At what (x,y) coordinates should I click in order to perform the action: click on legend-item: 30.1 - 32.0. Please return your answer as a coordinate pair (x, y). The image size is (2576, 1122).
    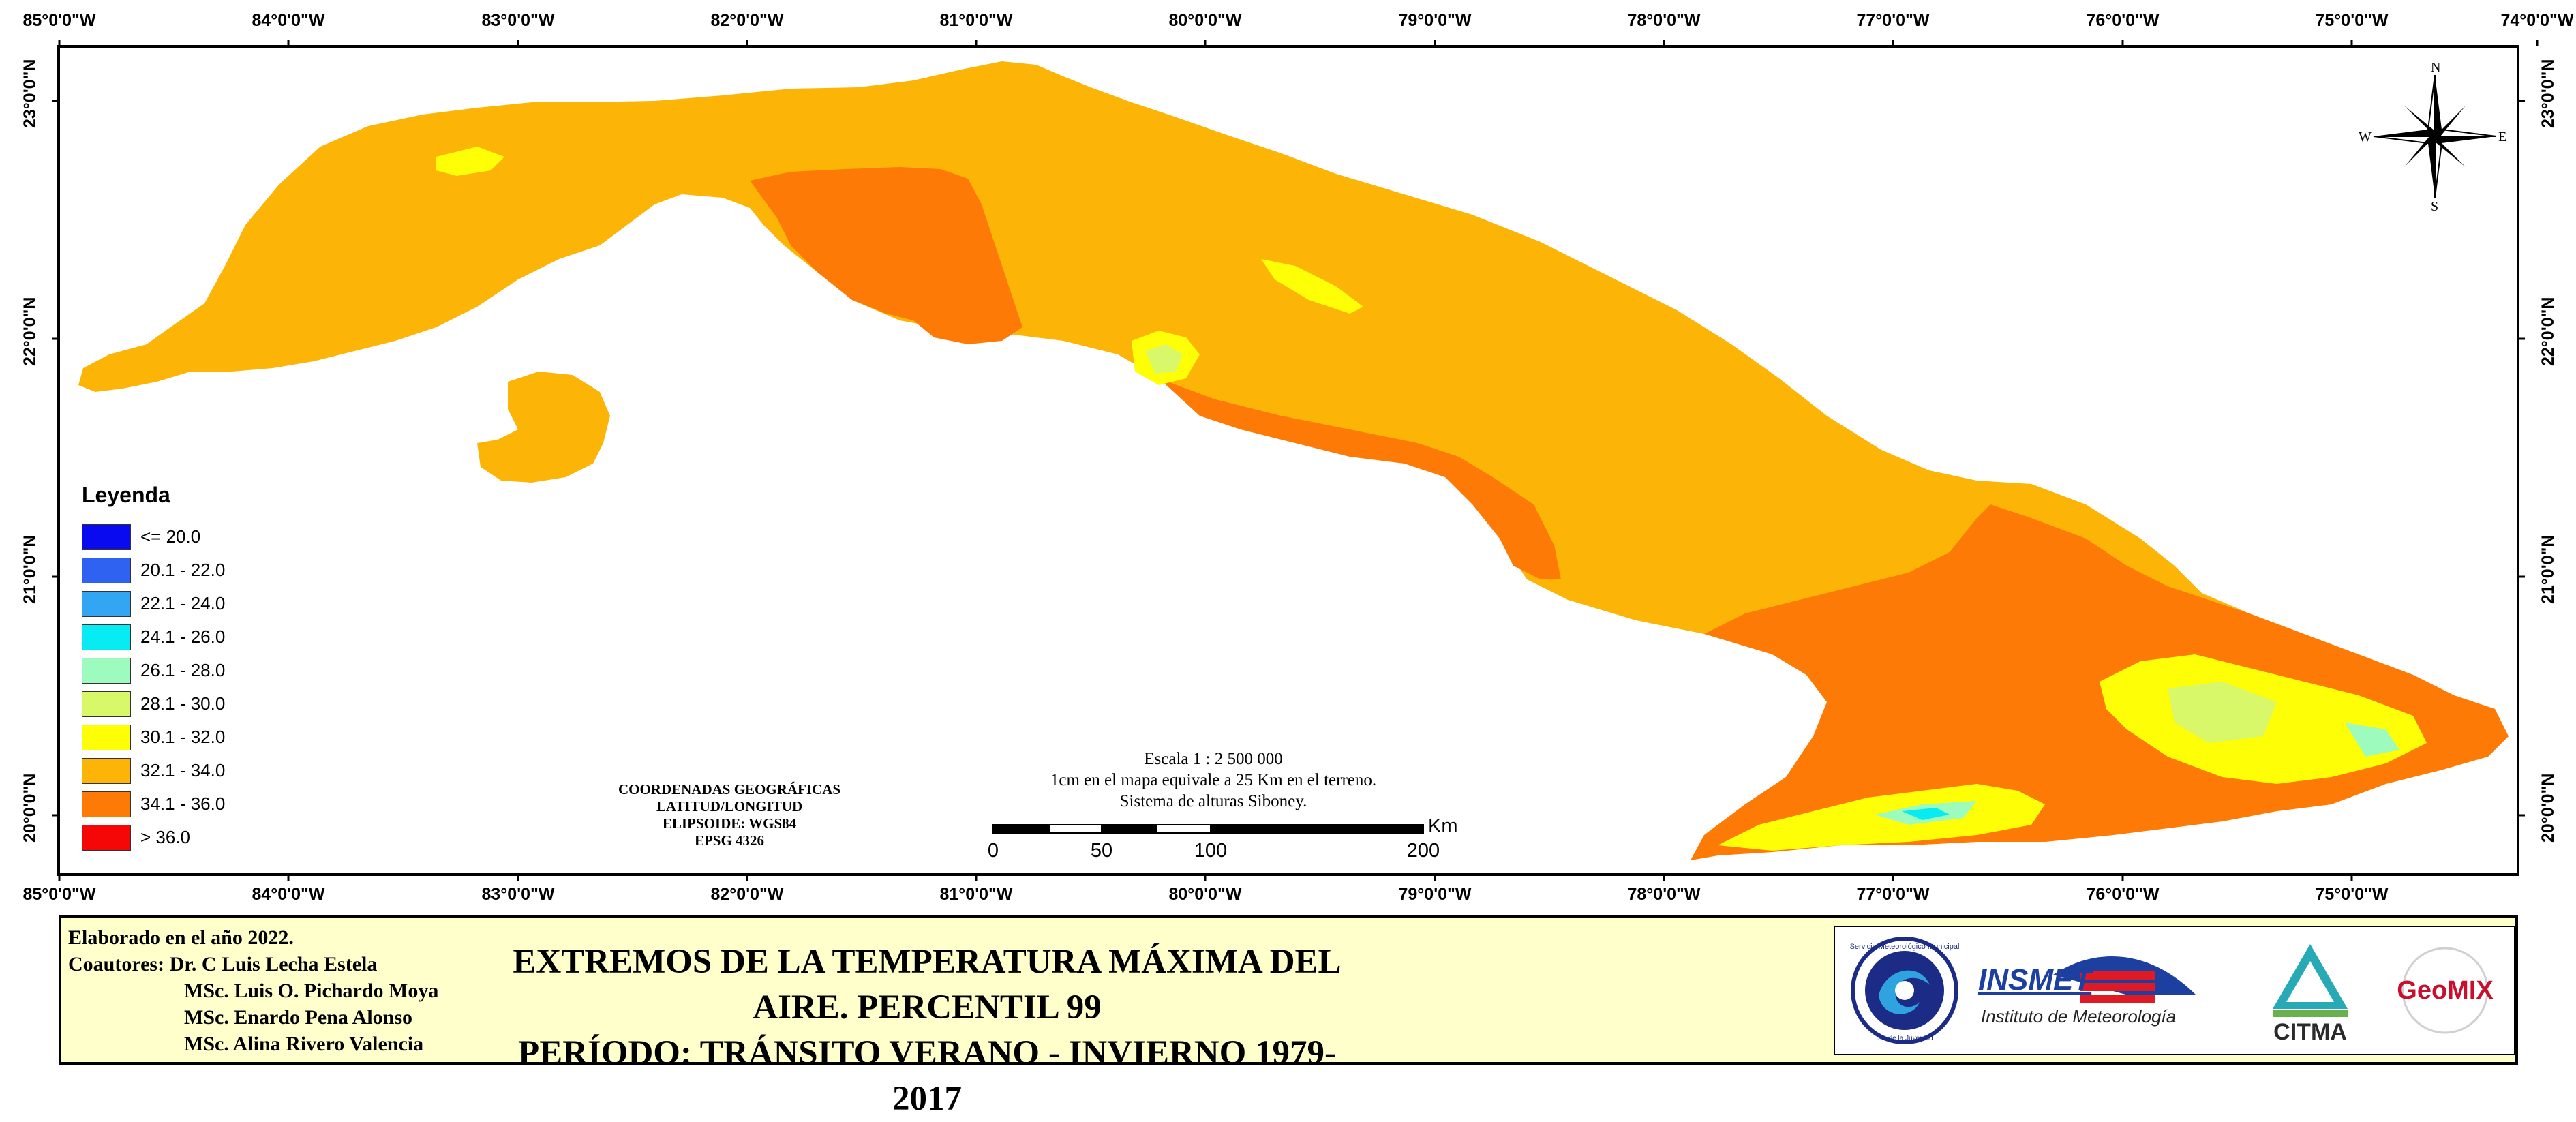
    Looking at the image, I should click on (154, 737).